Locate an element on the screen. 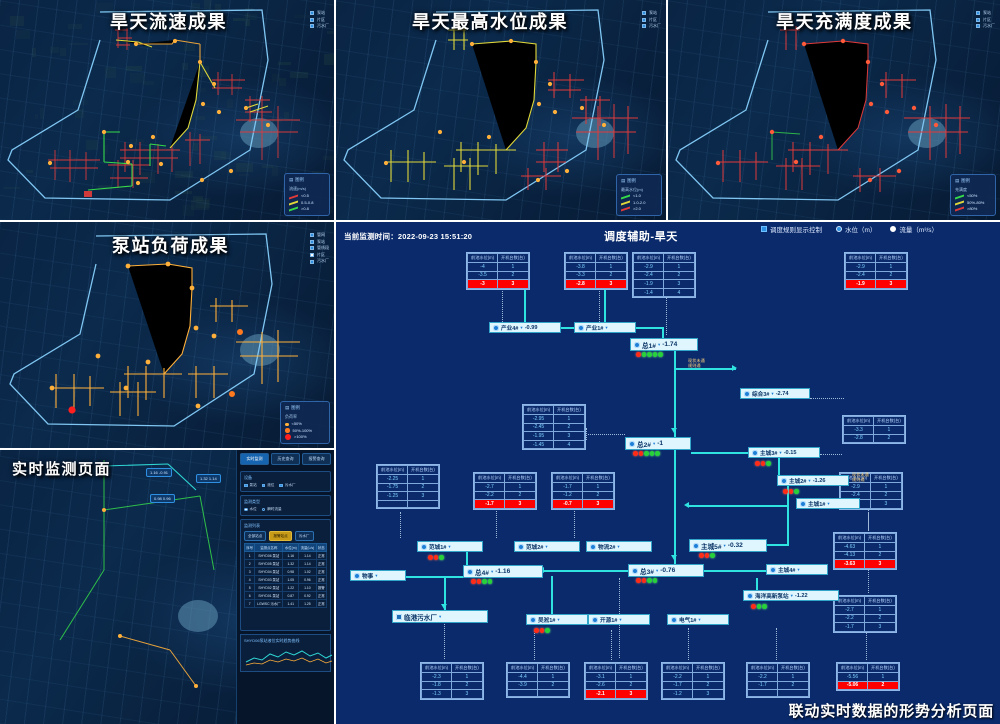  flow-node-n_dq1: 电气1# ▾ is located at coordinates (698, 619).